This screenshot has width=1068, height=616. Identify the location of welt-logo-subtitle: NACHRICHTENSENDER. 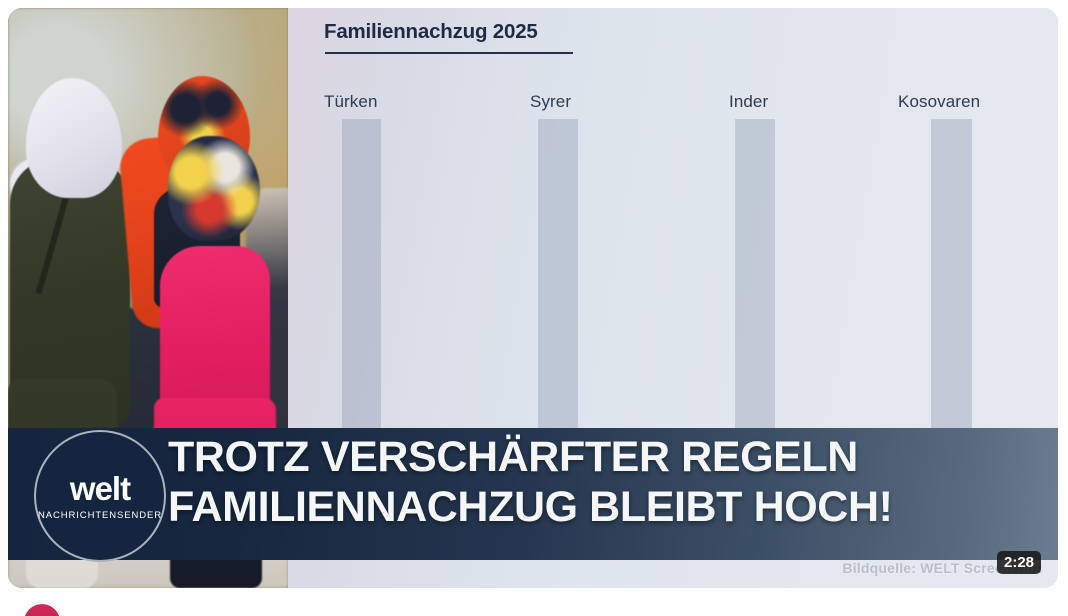
(100, 515).